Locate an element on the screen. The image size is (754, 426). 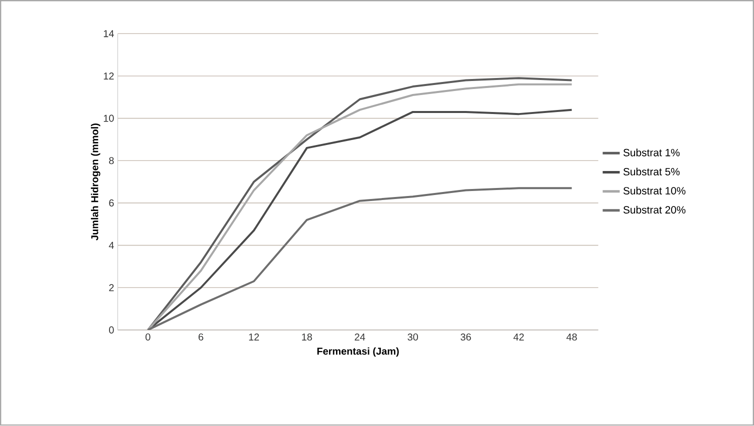
x-tick-label: 24 is located at coordinates (360, 337).